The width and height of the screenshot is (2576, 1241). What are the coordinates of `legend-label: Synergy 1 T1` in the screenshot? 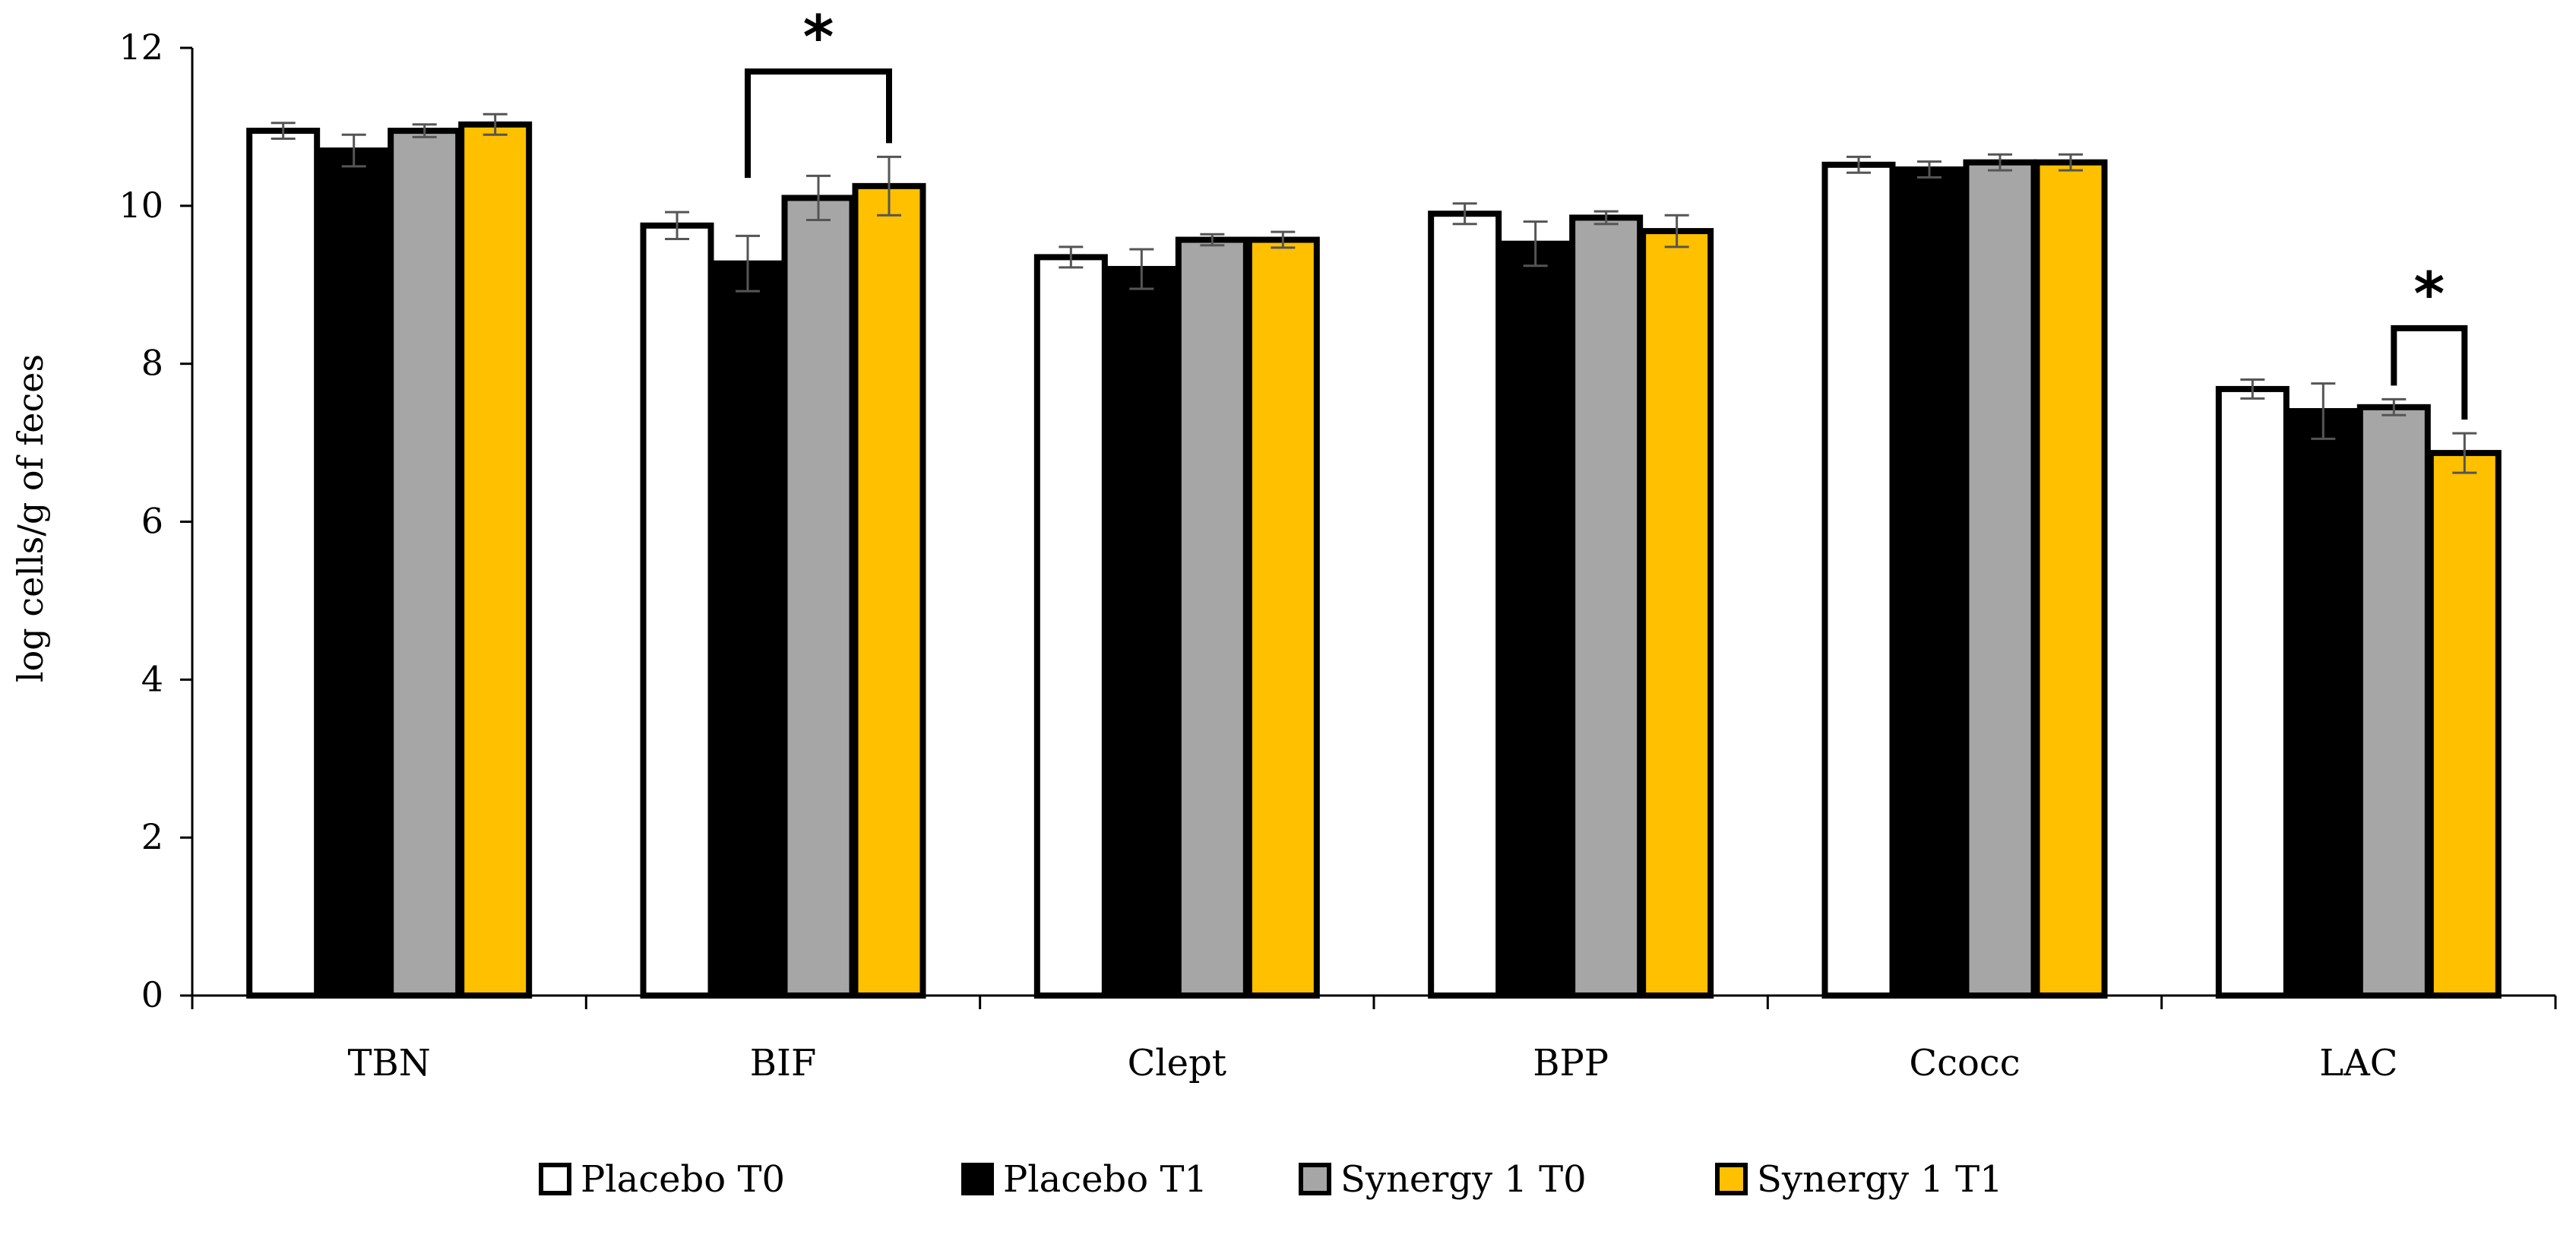 It's located at (1880, 1179).